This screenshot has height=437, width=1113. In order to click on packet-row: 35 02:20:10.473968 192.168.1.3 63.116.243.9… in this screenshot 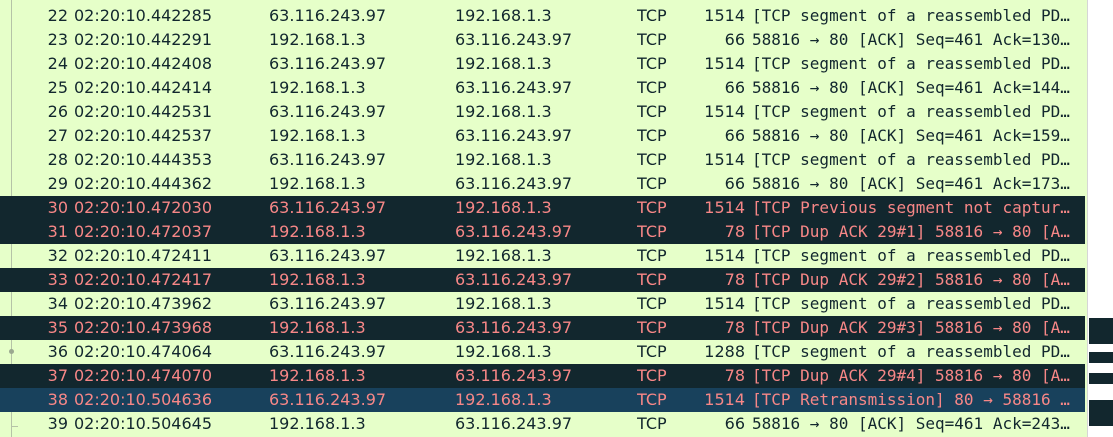, I will do `click(542, 328)`.